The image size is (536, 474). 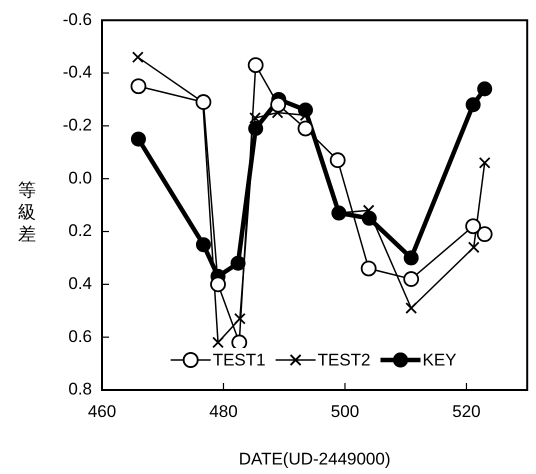 I want to click on y-axis-title: 等級差, so click(x=27, y=213).